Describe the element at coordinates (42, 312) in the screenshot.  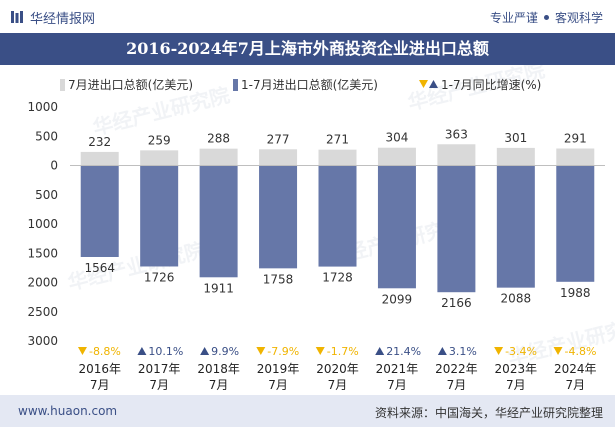
I see `y-tick-label: 2500` at that location.